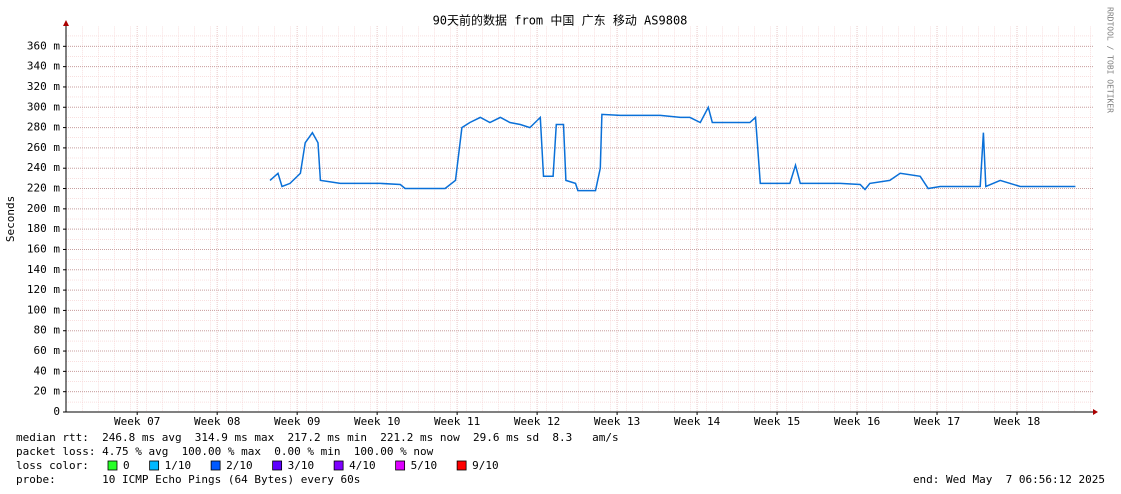  What do you see at coordinates (43, 66) in the screenshot?
I see `y-tick-label: 340 m` at bounding box center [43, 66].